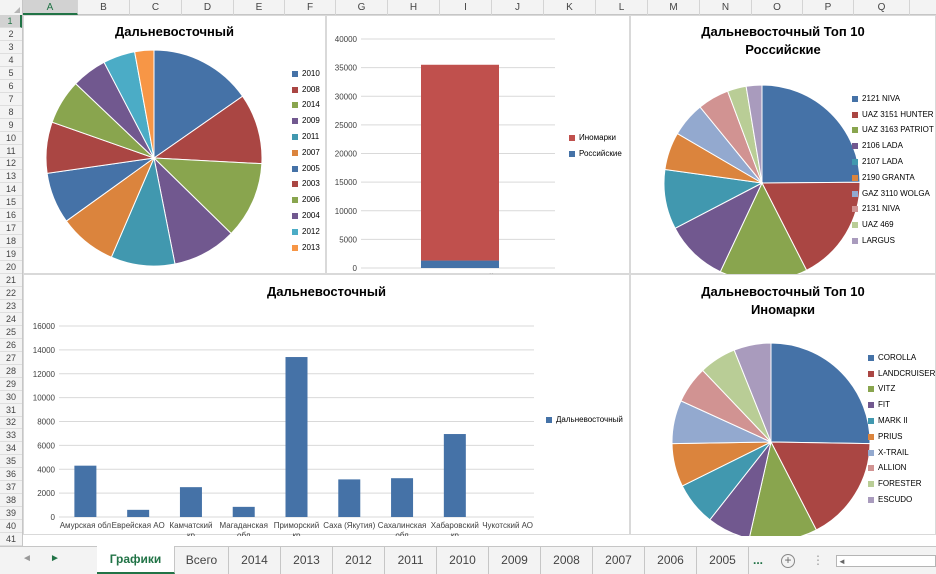  What do you see at coordinates (55, 558) in the screenshot?
I see `triangle-right-icon: ►` at bounding box center [55, 558].